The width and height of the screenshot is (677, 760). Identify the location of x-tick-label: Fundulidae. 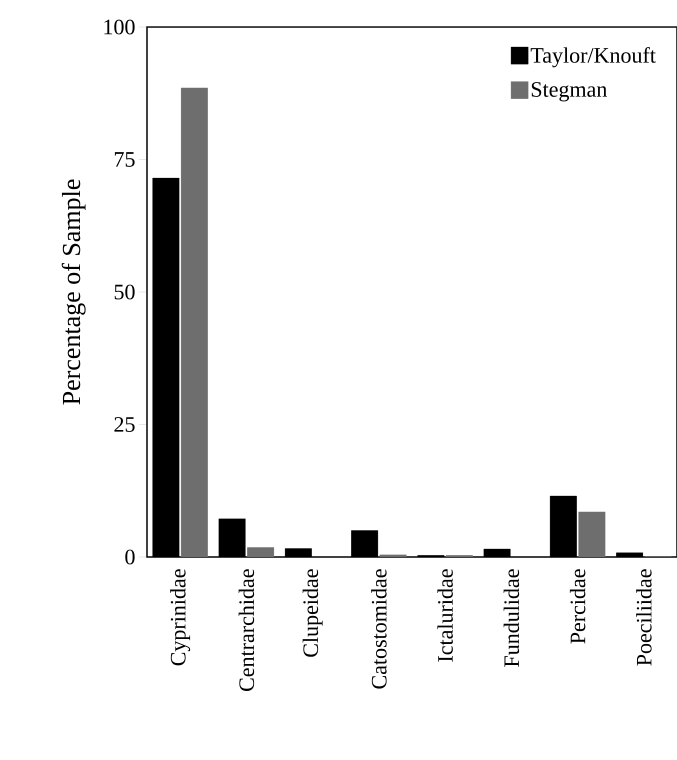
(512, 618).